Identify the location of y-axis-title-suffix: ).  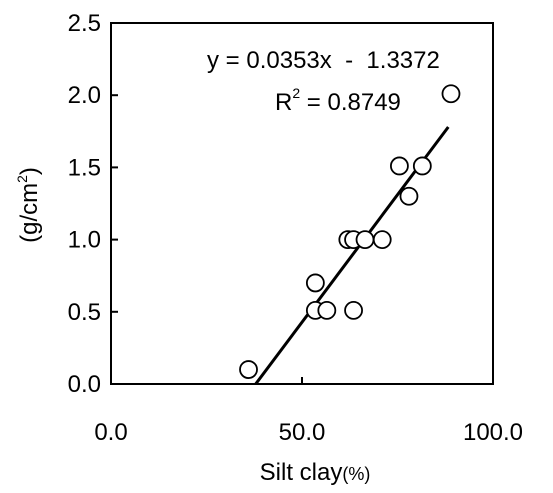
(29, 171).